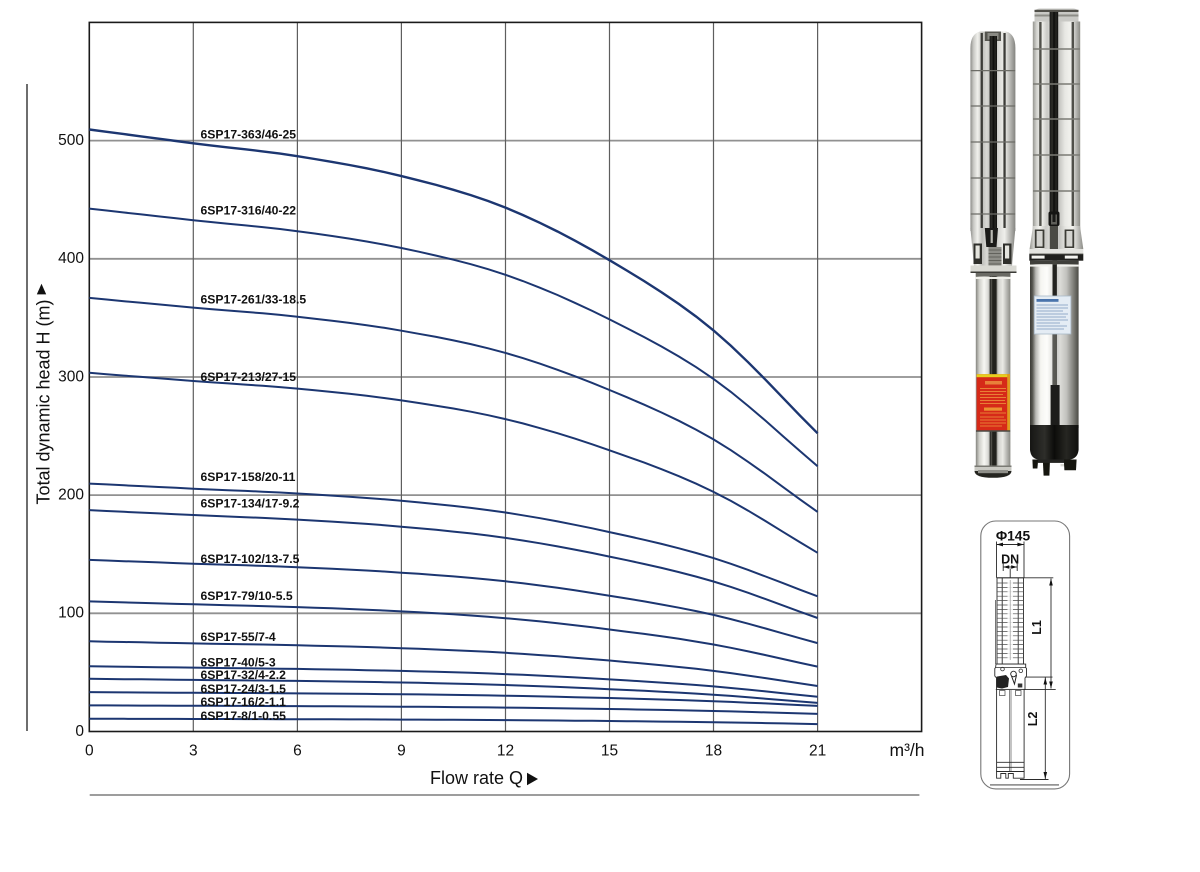 The height and width of the screenshot is (872, 1200). What do you see at coordinates (247, 596) in the screenshot?
I see `svg-text: 6SP17-79/10-5.5` at bounding box center [247, 596].